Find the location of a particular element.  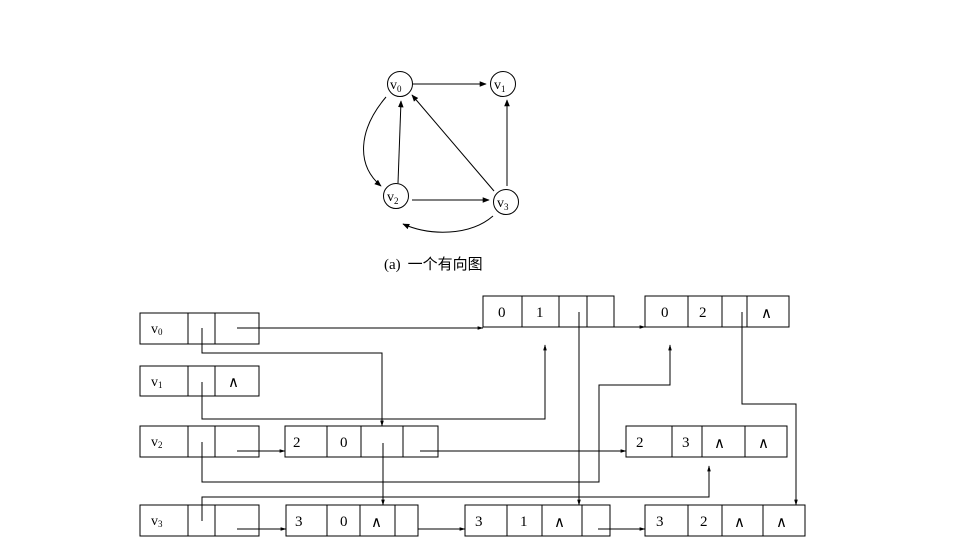

arc-2-3-tlink-null: ∧ is located at coordinates (763, 444).